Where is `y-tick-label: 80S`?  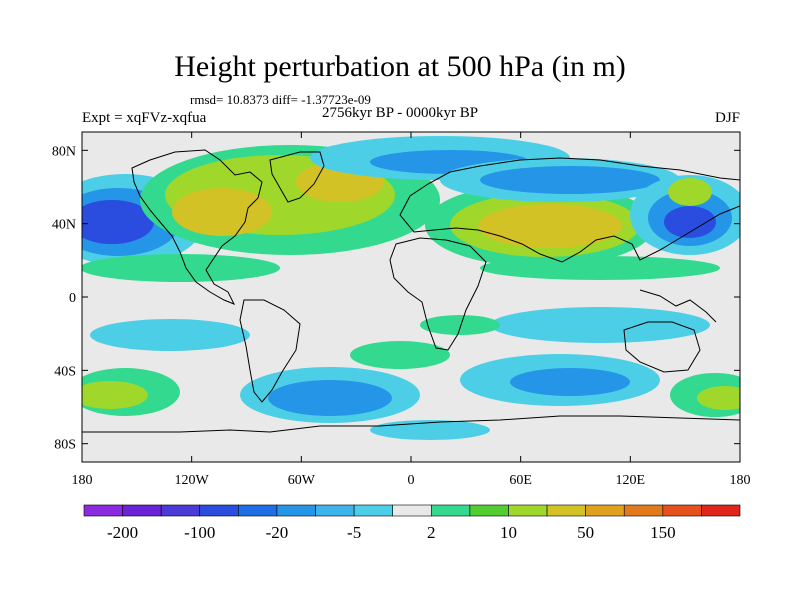
y-tick-label: 80S is located at coordinates (65, 445).